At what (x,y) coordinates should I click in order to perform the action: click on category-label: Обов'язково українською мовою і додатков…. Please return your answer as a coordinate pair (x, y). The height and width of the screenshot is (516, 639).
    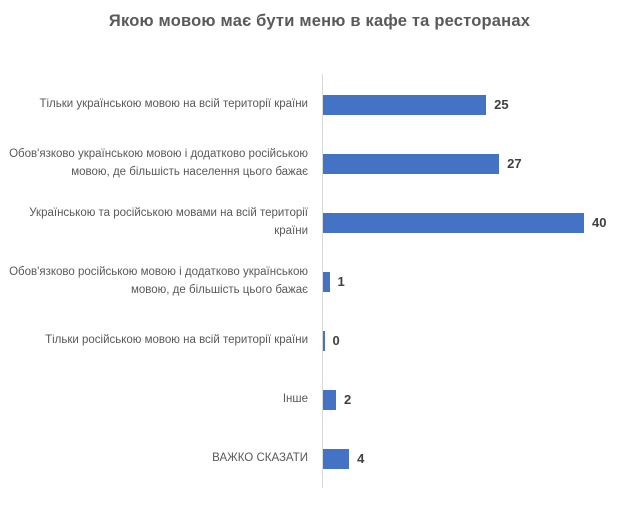
    Looking at the image, I should click on (158, 162).